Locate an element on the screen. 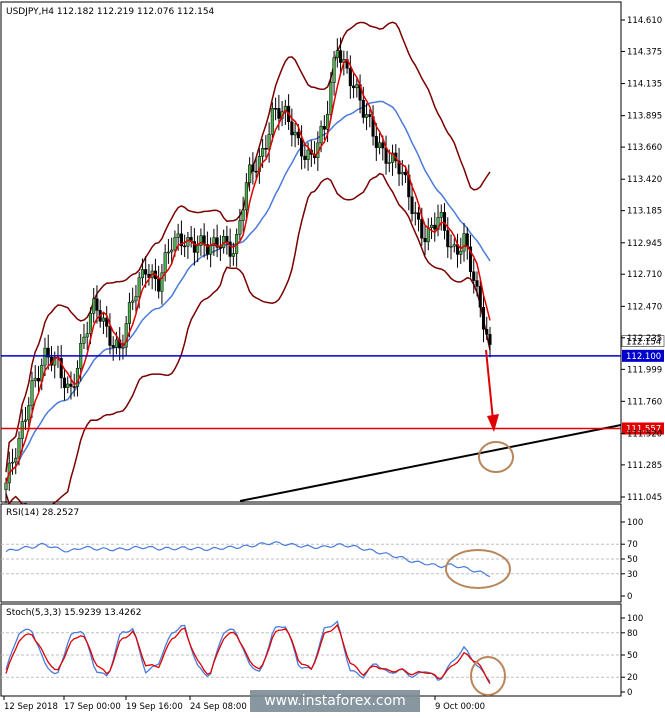 This screenshot has height=718, width=665. stoch-signal-line is located at coordinates (248, 654).